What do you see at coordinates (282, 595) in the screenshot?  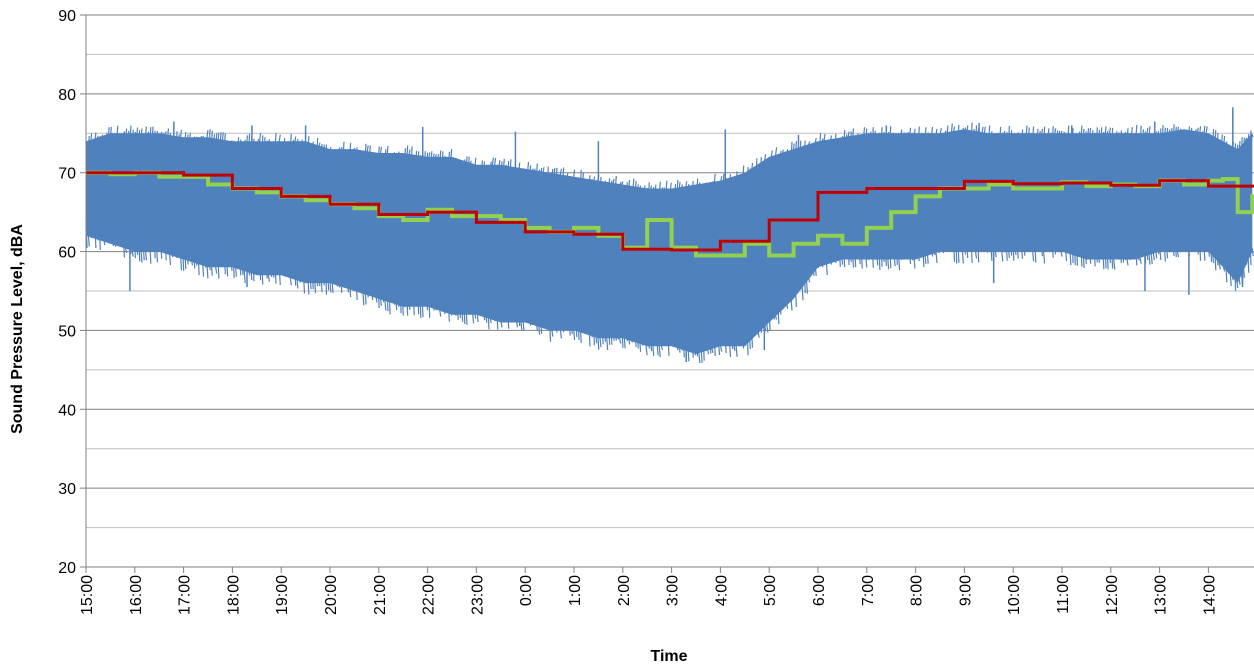 I see `x-tick-label: 19:00` at bounding box center [282, 595].